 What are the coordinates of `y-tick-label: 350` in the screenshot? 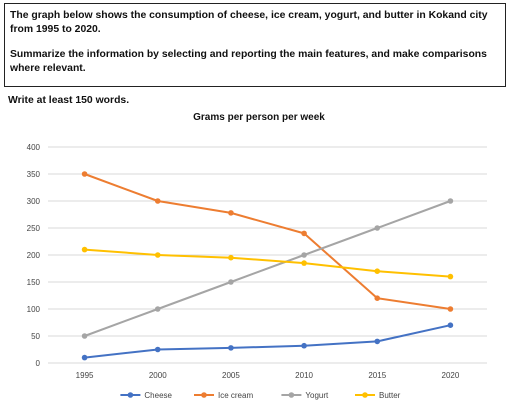 It's located at (34, 174).